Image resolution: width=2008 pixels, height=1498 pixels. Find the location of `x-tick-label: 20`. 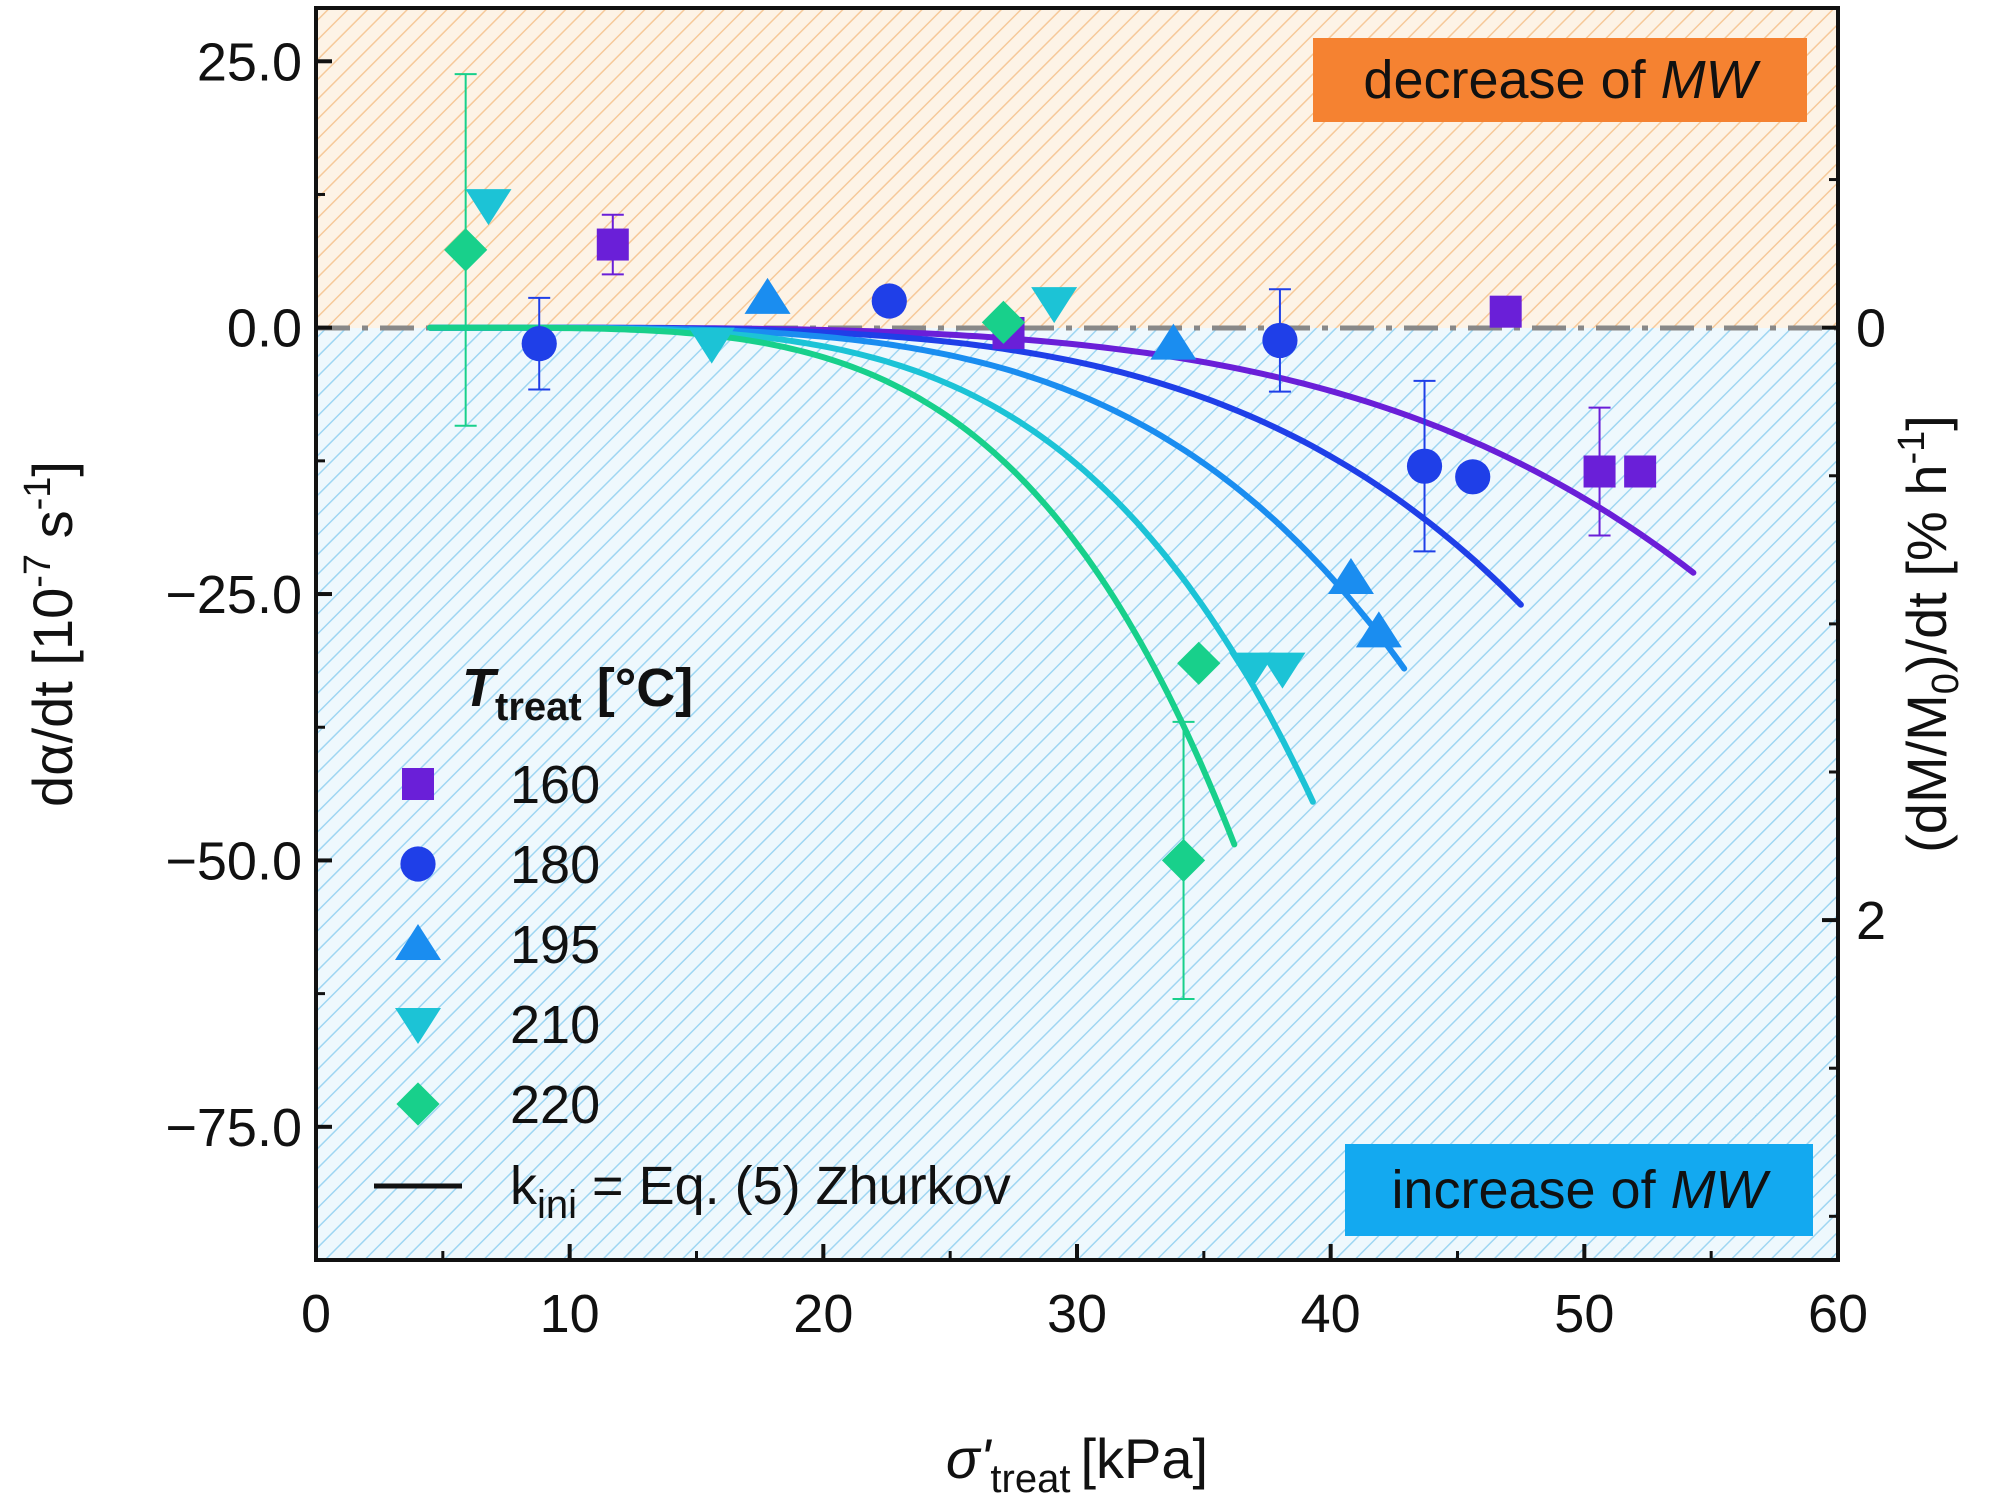

x-tick-label: 20 is located at coordinates (823, 1314).